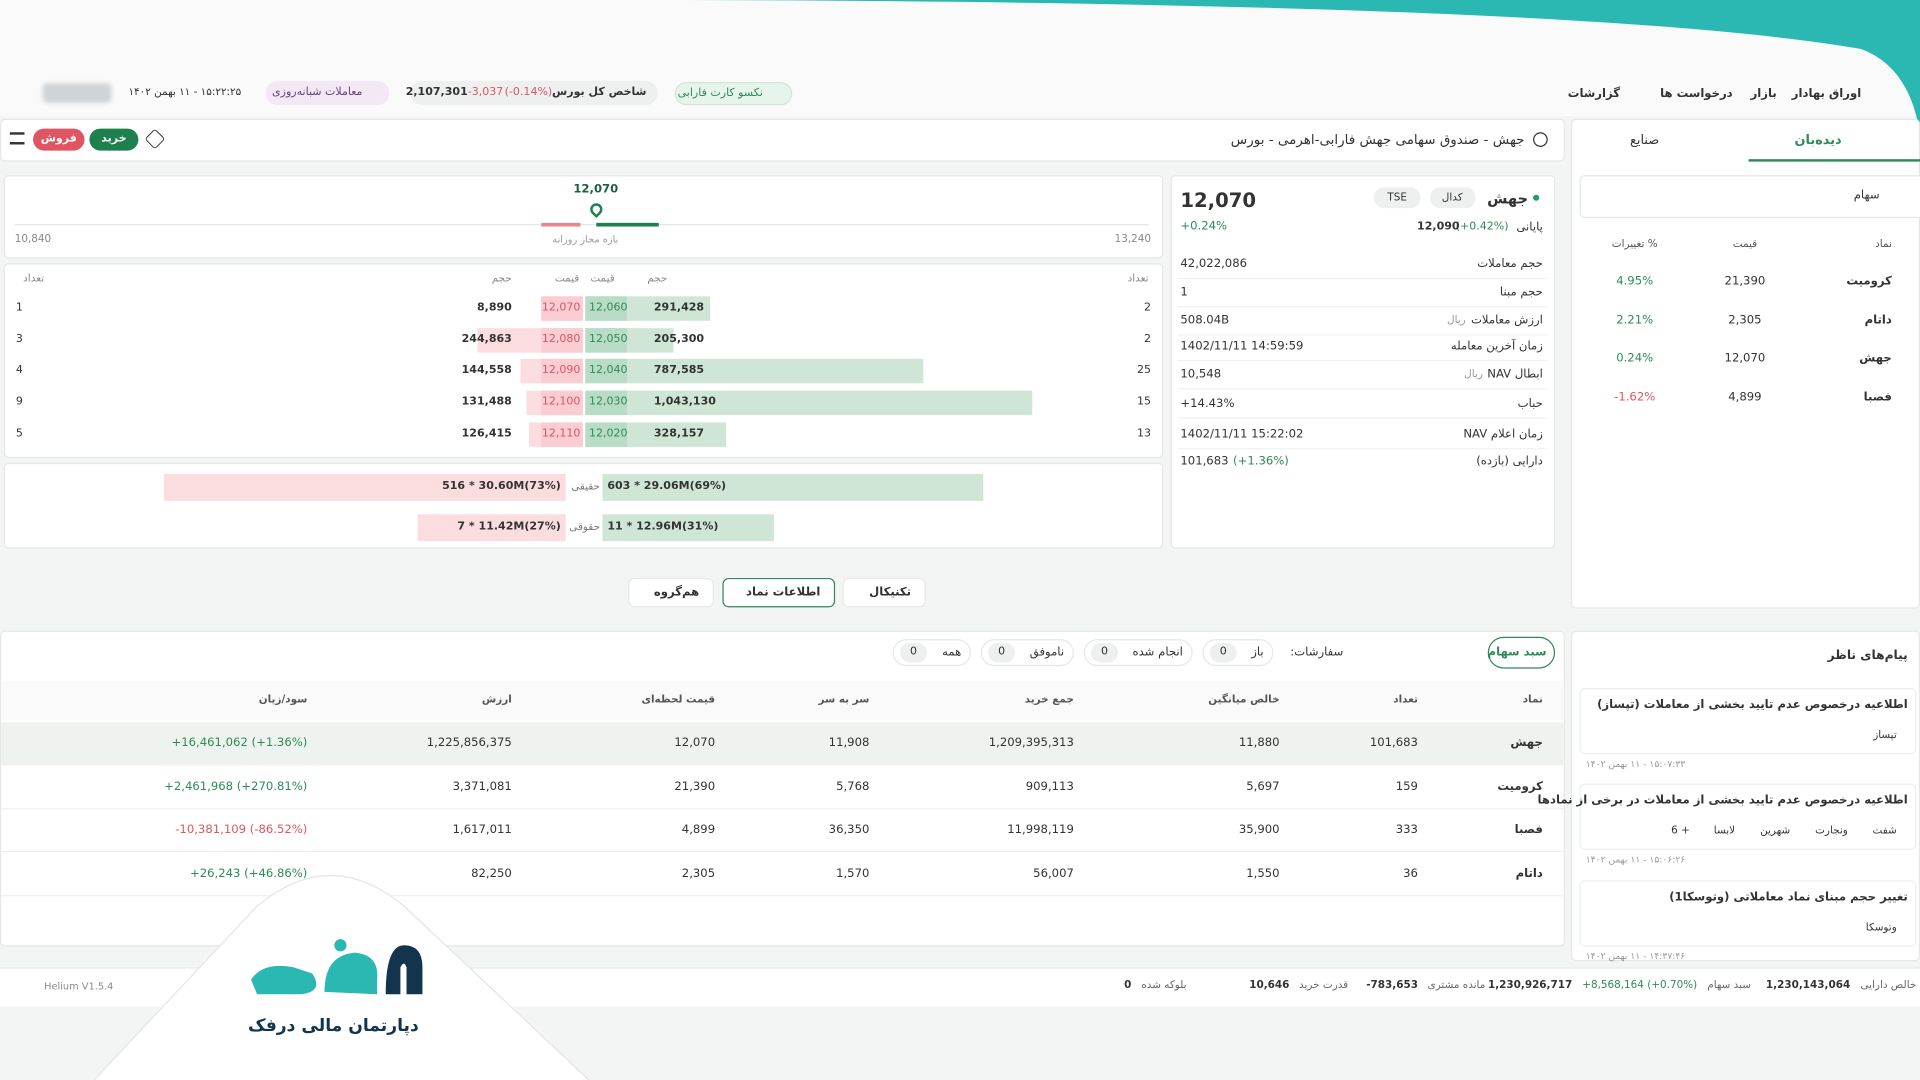  Describe the element at coordinates (1645, 140) in the screenshot. I see `tab-label: صنایع` at that location.